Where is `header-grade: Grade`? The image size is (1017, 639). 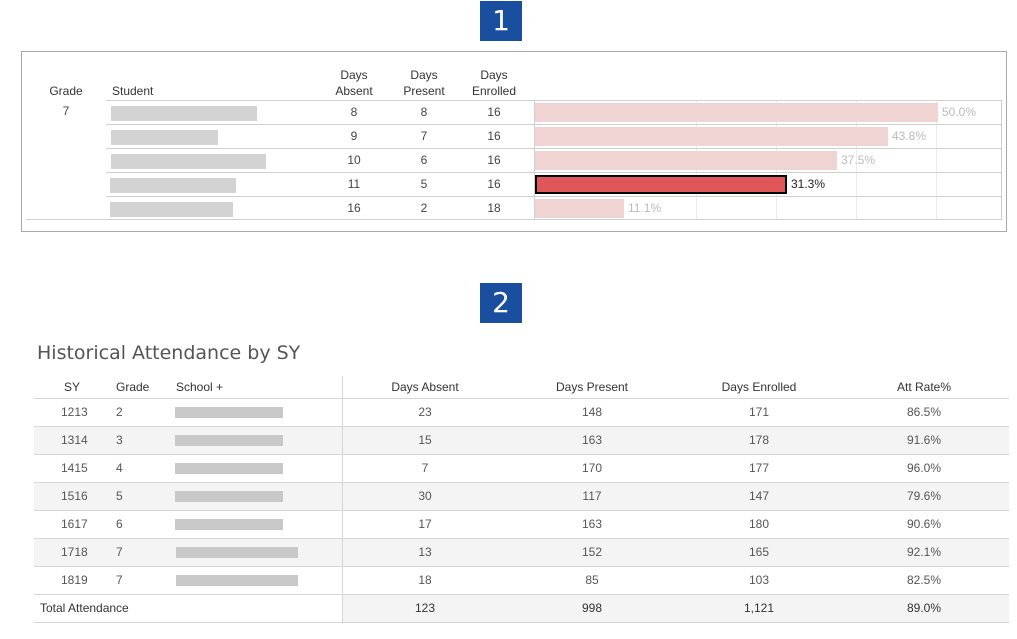 header-grade: Grade is located at coordinates (66, 91).